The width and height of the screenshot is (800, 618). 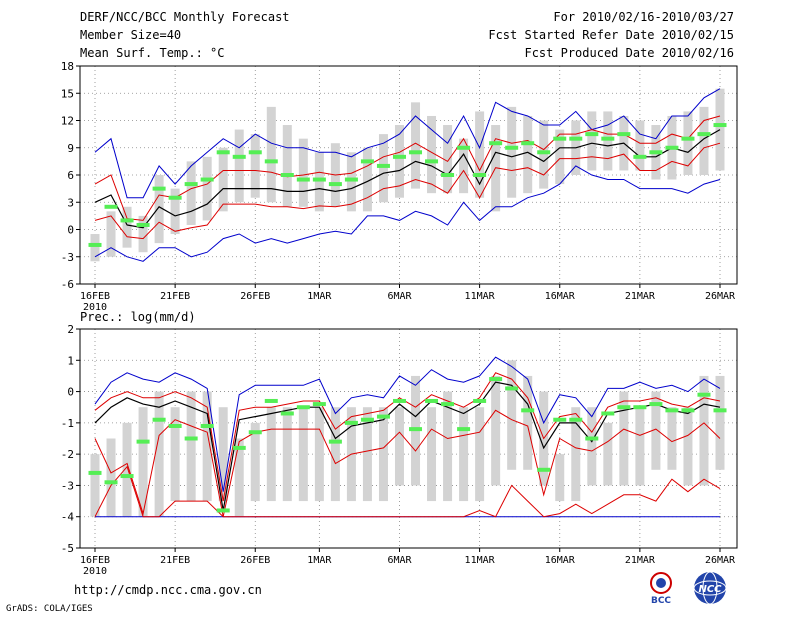 I want to click on panel1-xtick-label-0: 16FEB, so click(x=95, y=296).